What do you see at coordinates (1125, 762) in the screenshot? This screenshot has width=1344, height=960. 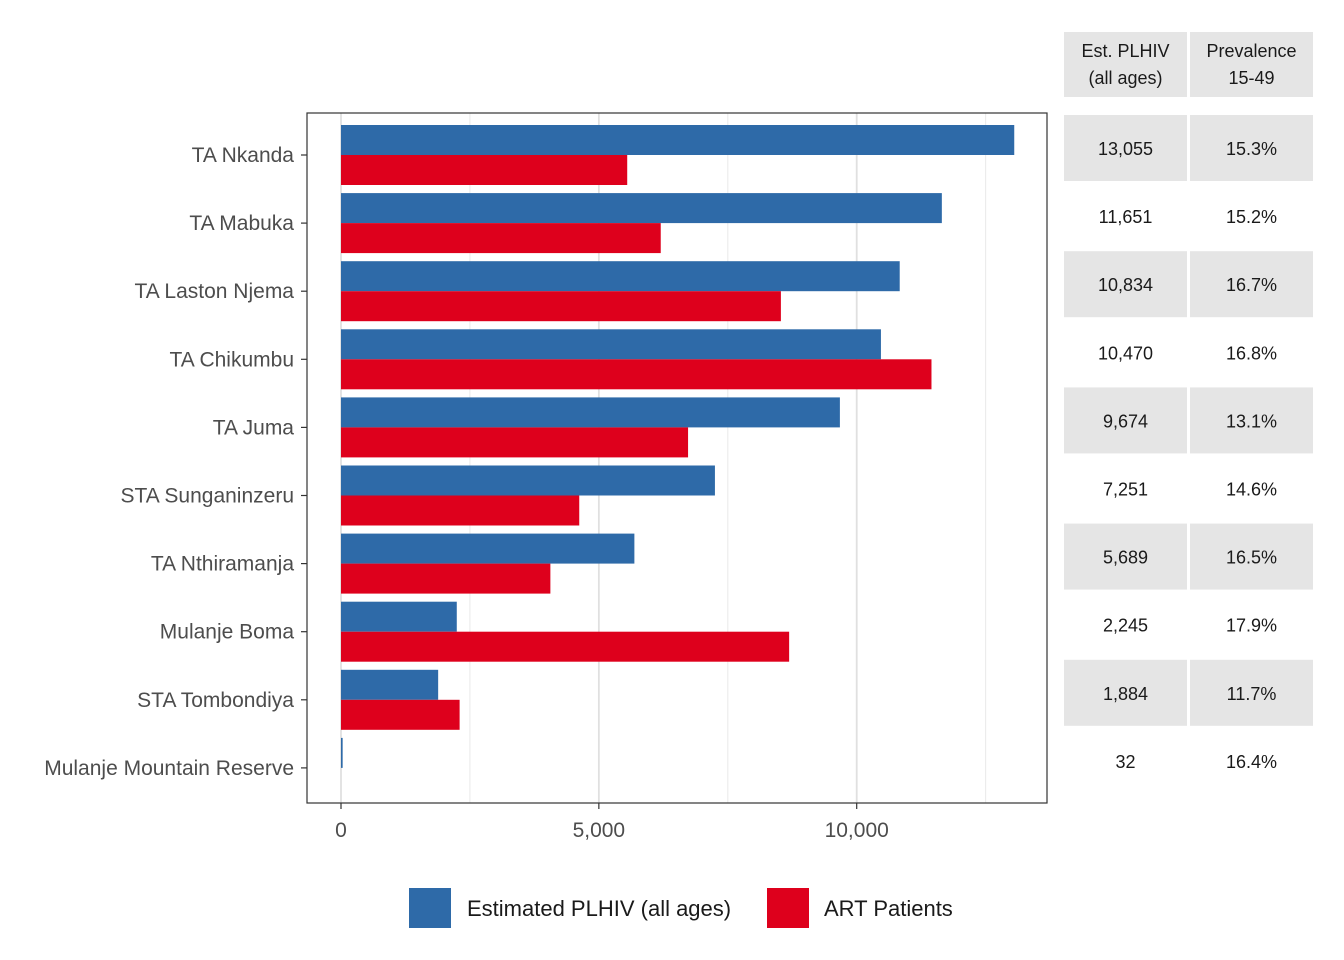 I see `table-cell: 32` at bounding box center [1125, 762].